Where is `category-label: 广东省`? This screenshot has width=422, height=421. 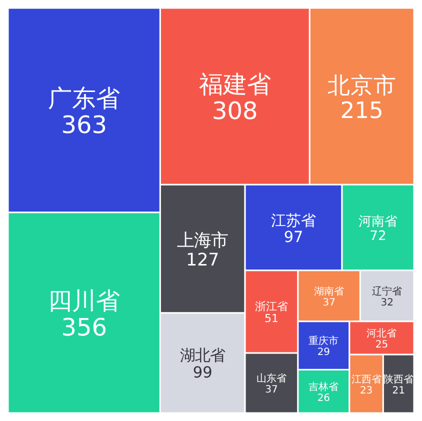 category-label: 广东省 is located at coordinates (84, 98).